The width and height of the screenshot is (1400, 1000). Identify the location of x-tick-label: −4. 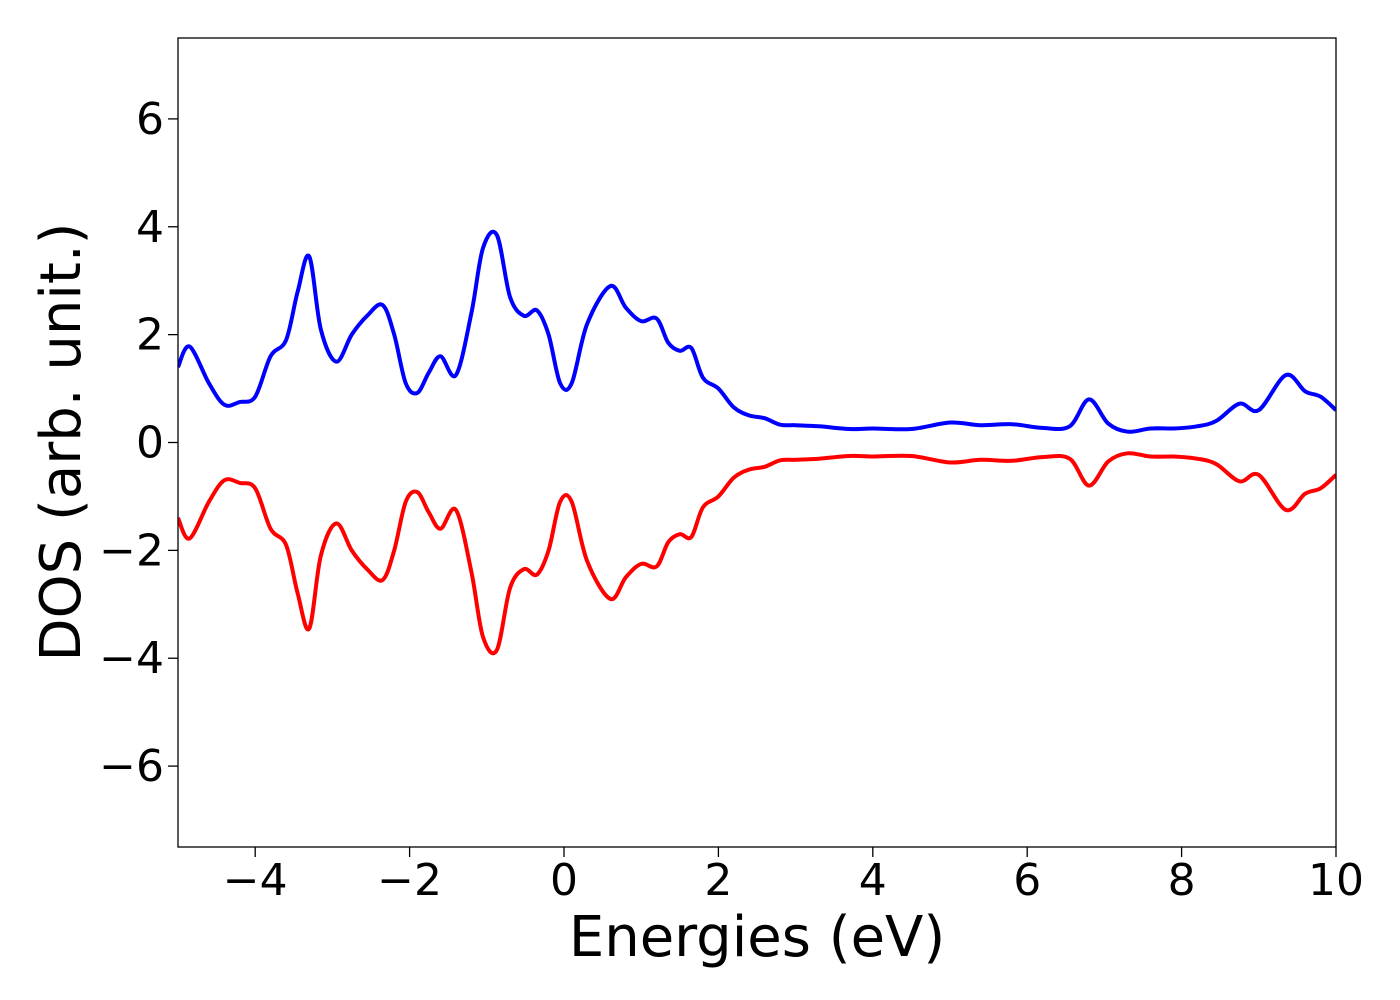
(255, 880).